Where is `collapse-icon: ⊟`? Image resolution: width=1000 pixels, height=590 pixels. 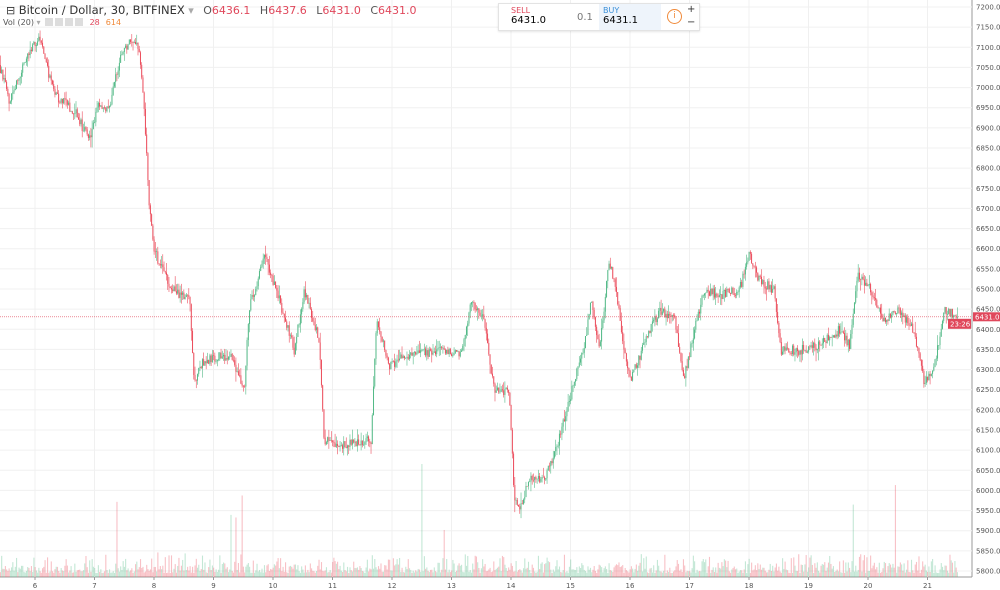 collapse-icon: ⊟ is located at coordinates (11, 10).